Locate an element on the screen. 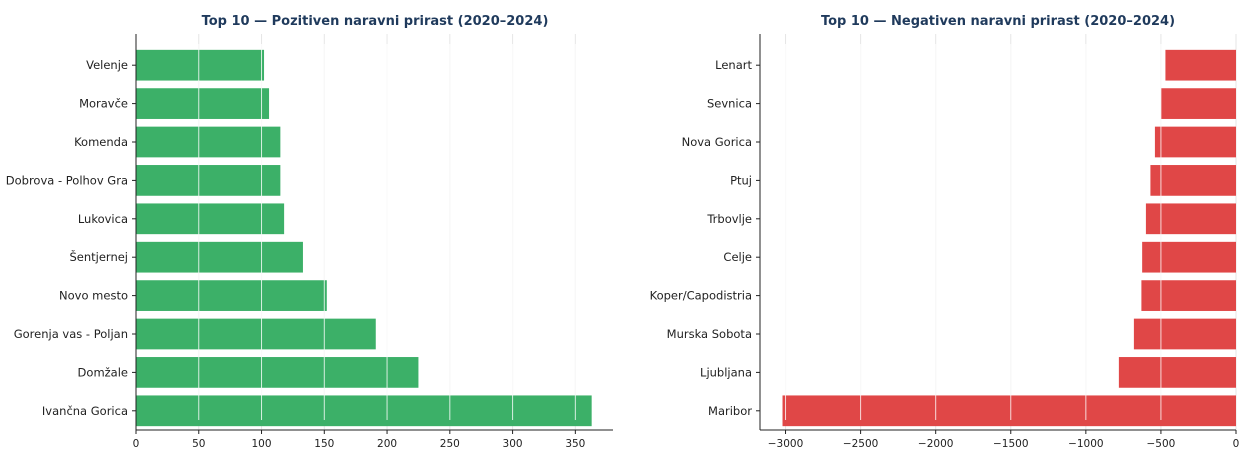  category-label: Moravče is located at coordinates (103, 104).